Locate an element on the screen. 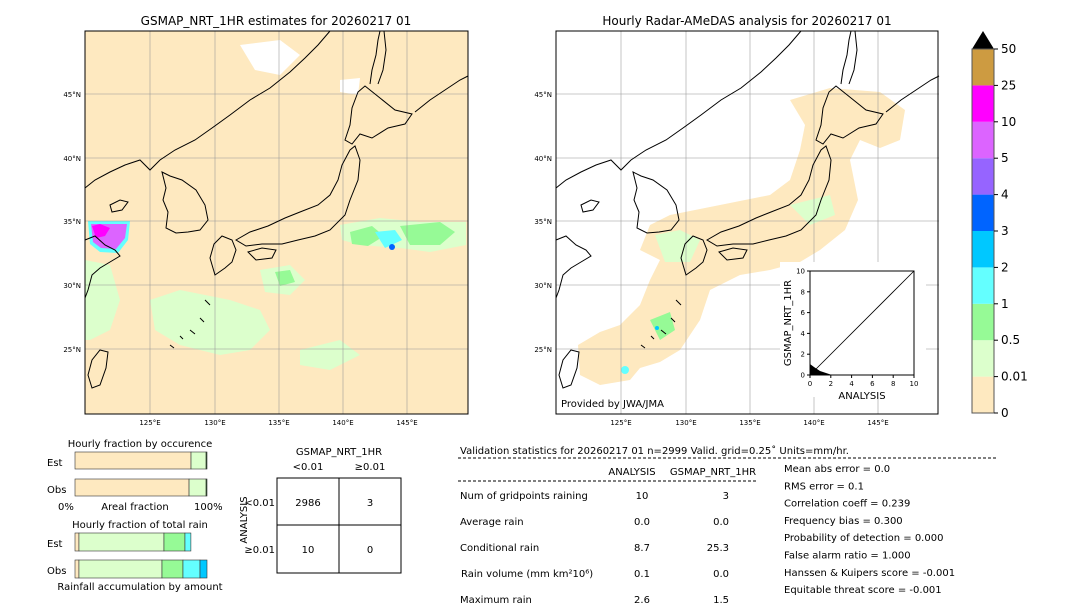  obs-label: Obs is located at coordinates (56, 490).